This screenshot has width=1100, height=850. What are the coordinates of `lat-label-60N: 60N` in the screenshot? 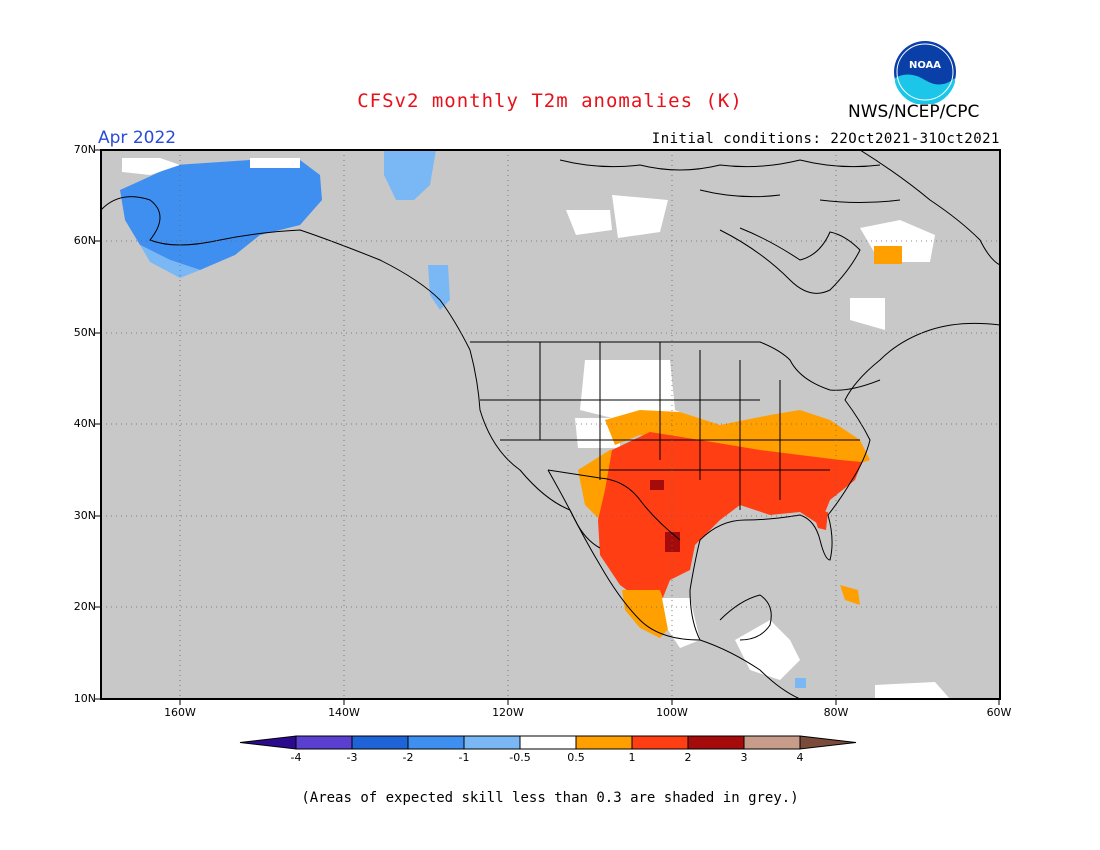 It's located at (84, 240).